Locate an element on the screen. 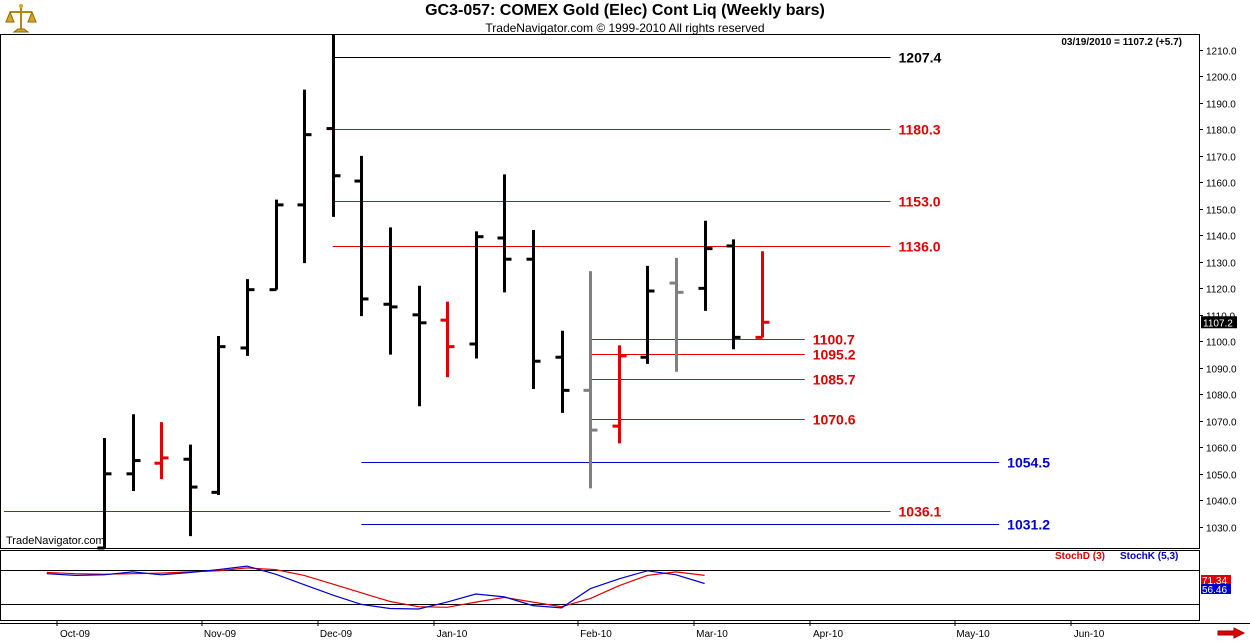 This screenshot has height=643, width=1250. stoch-value-label: 56.46 is located at coordinates (1214, 590).